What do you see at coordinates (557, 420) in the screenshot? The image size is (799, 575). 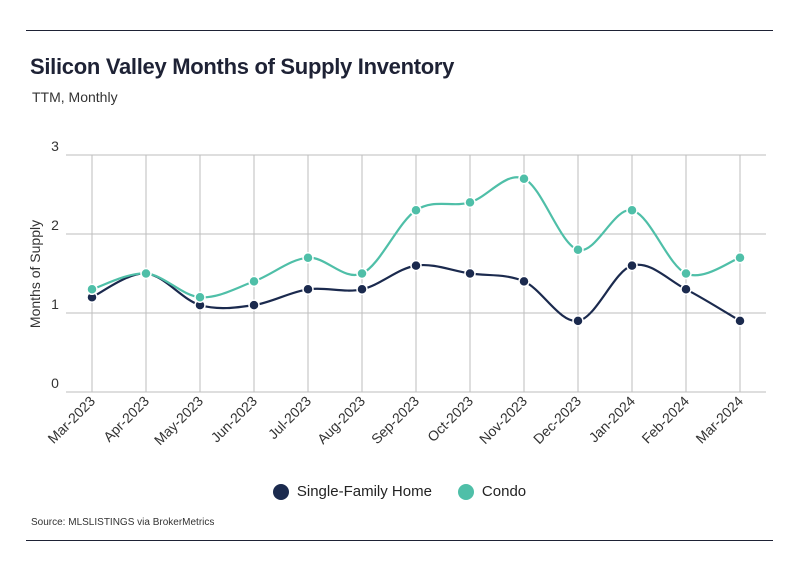 I see `x-tick-label: Dec-2023` at bounding box center [557, 420].